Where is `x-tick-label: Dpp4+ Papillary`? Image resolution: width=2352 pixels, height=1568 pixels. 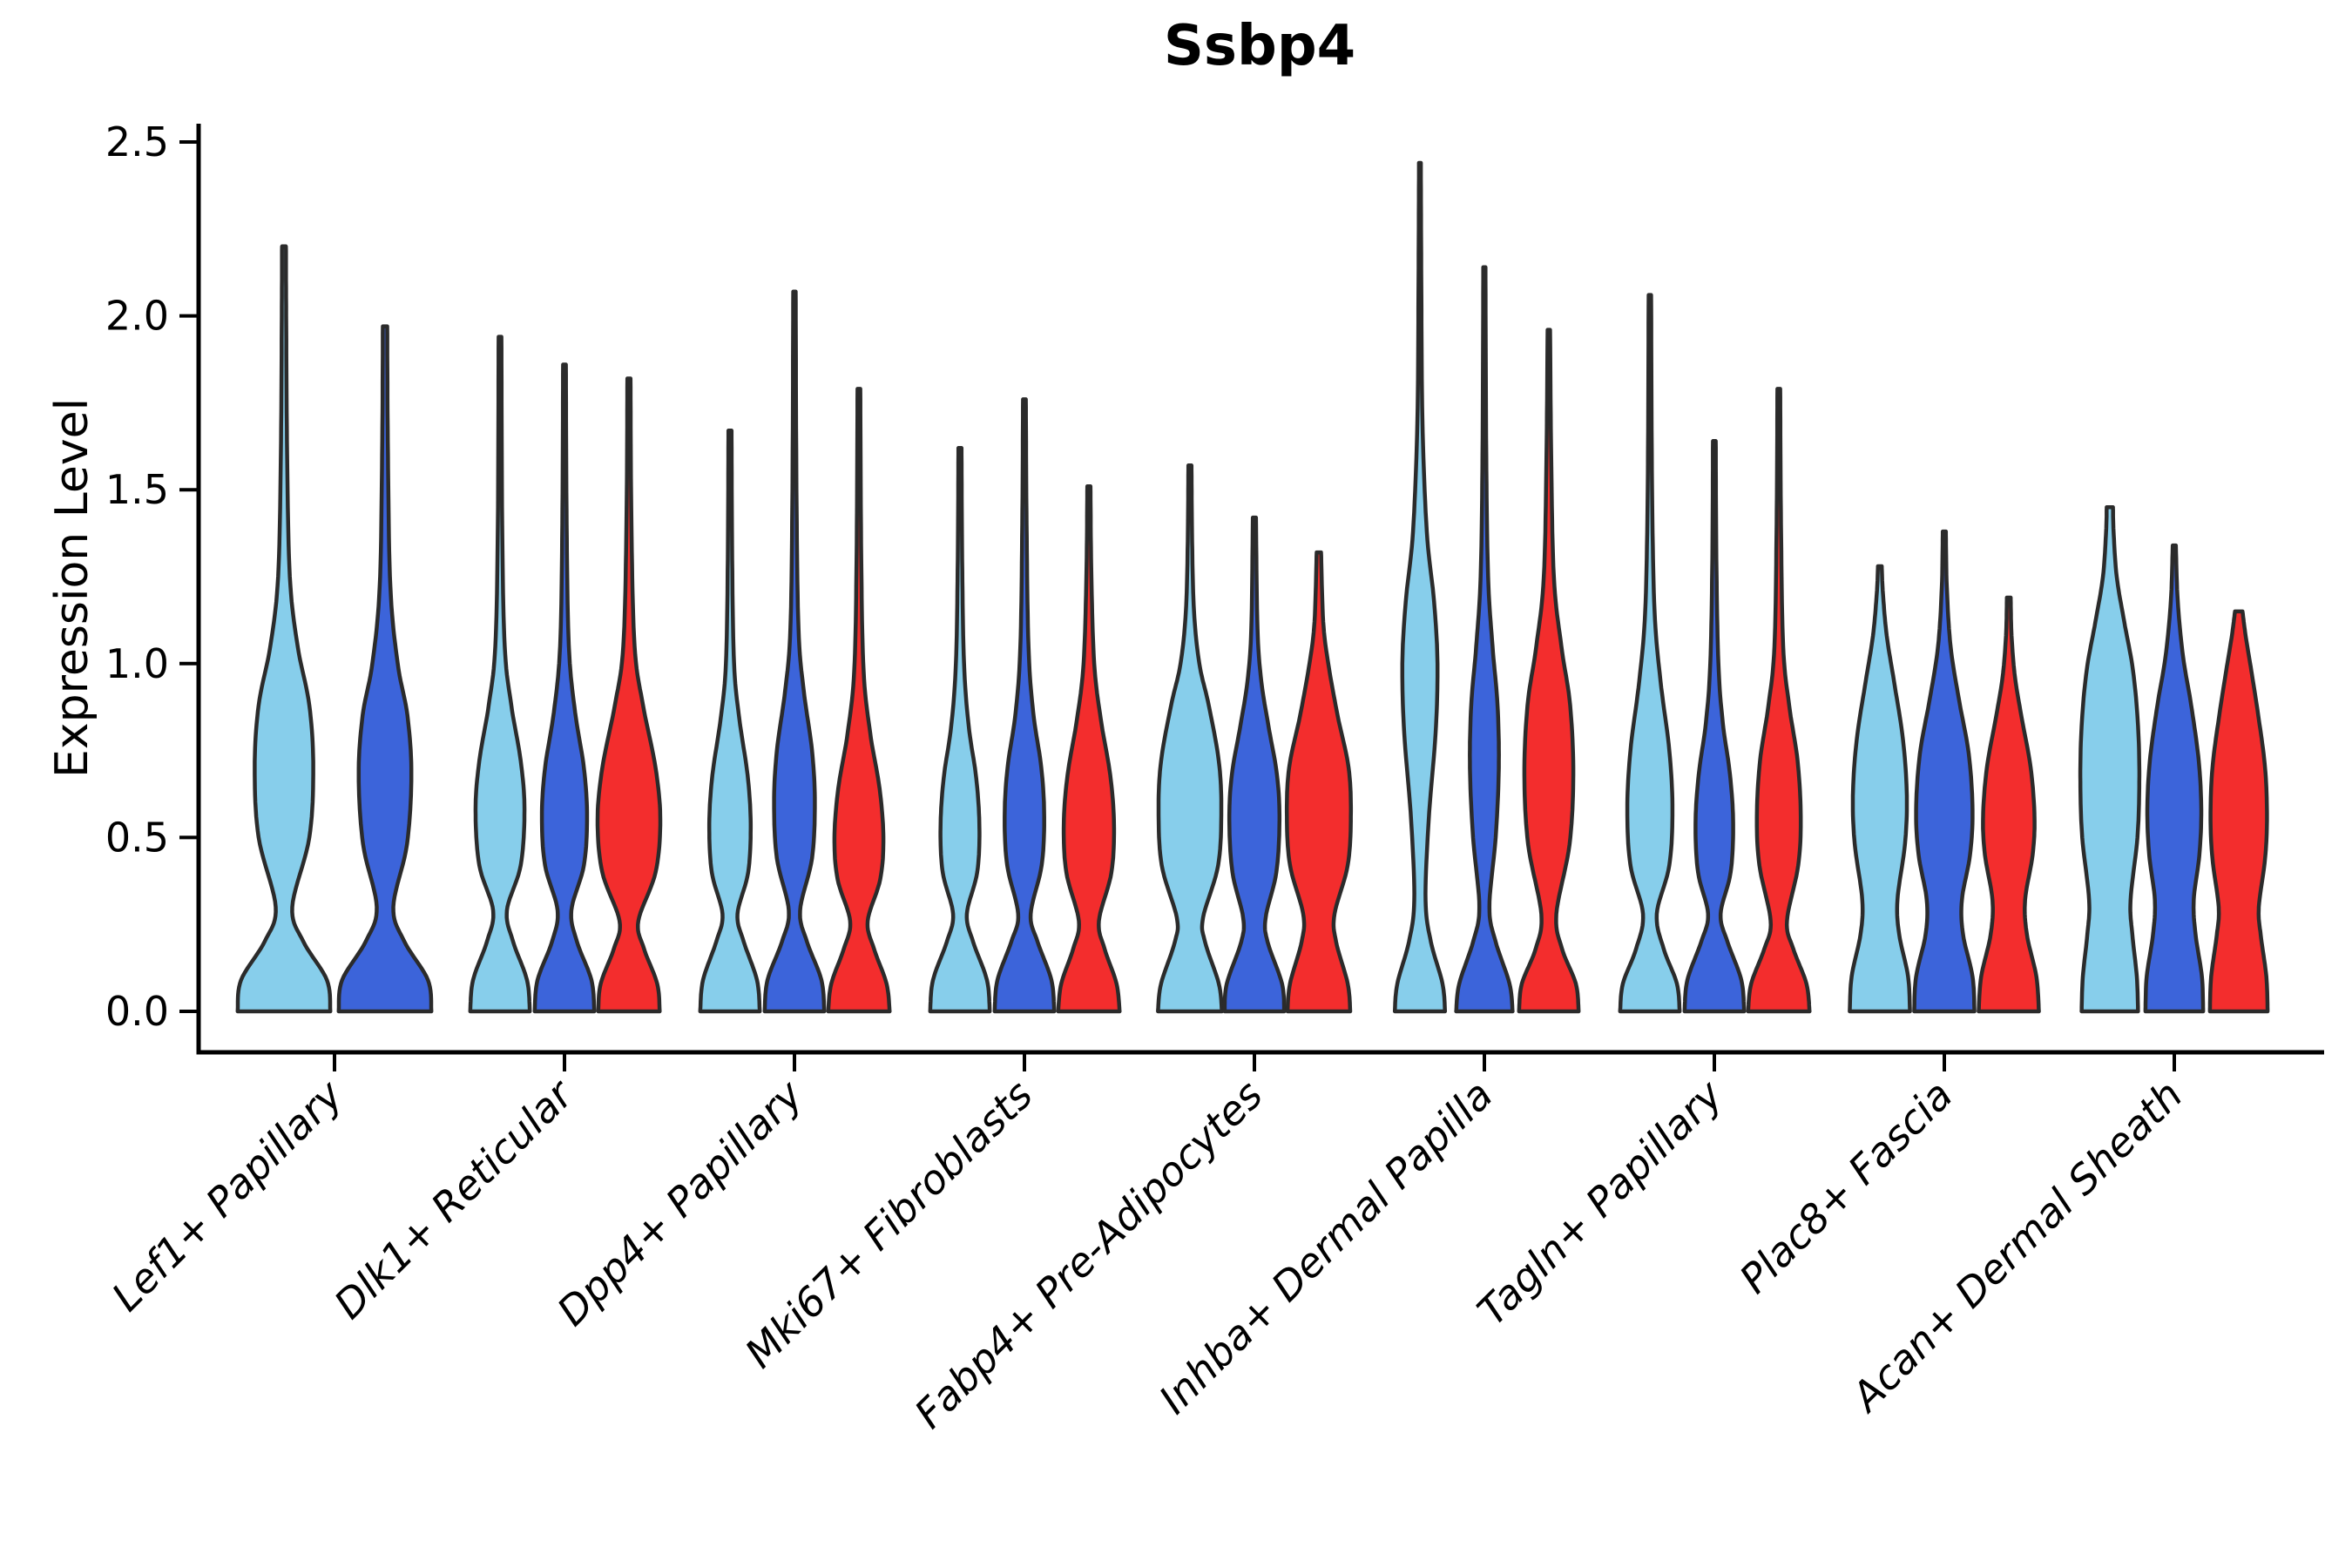
x-tick-label: Dpp4+ Papillary is located at coordinates (680, 1203).